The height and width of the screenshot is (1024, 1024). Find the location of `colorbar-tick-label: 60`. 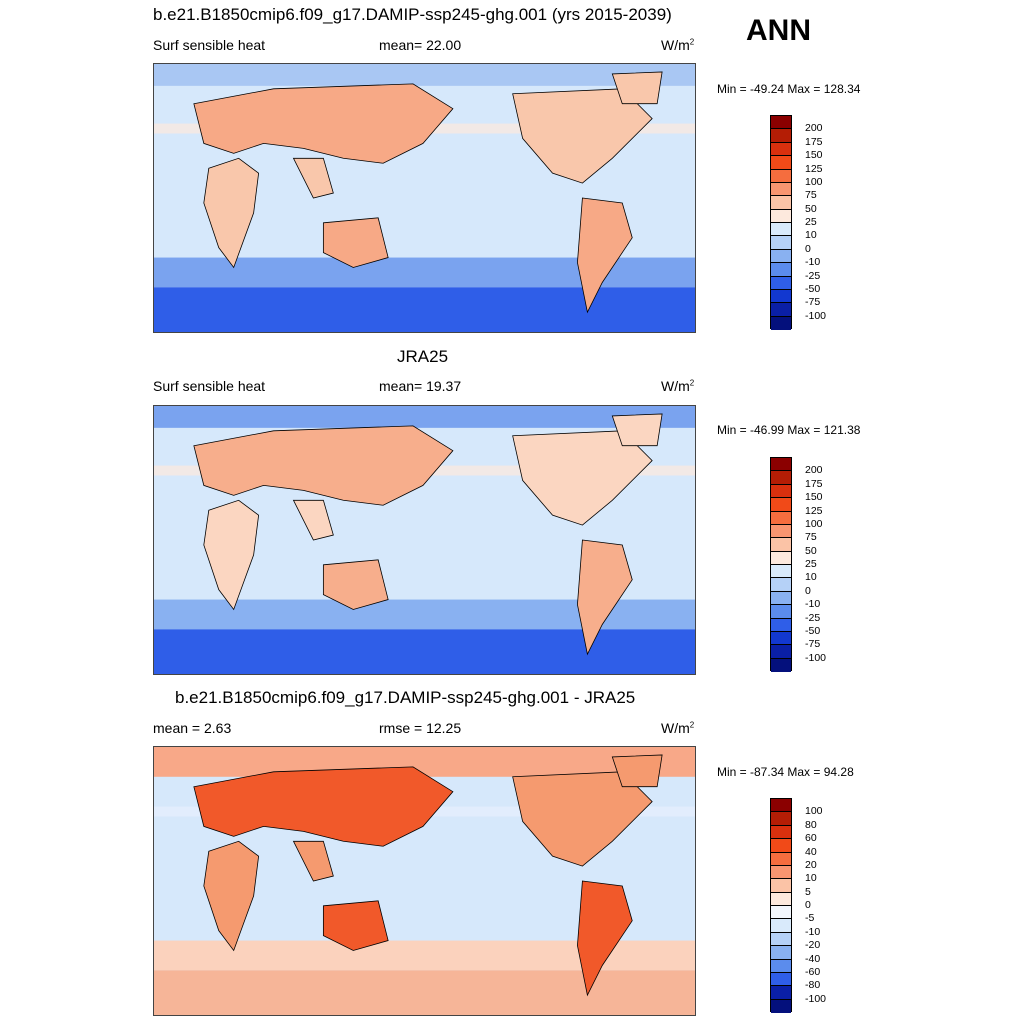

colorbar-tick-label: 60 is located at coordinates (811, 838).